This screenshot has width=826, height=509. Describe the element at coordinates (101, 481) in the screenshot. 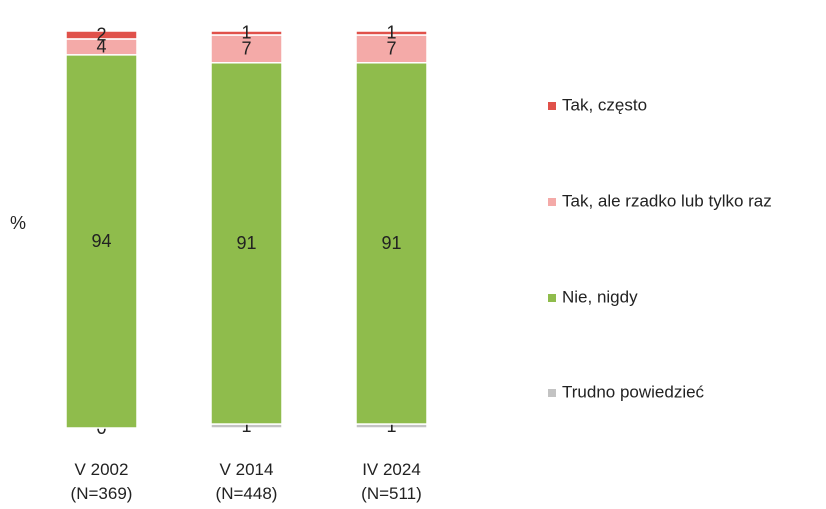

I see `x-tick-label: V 2002 (N=369)` at that location.